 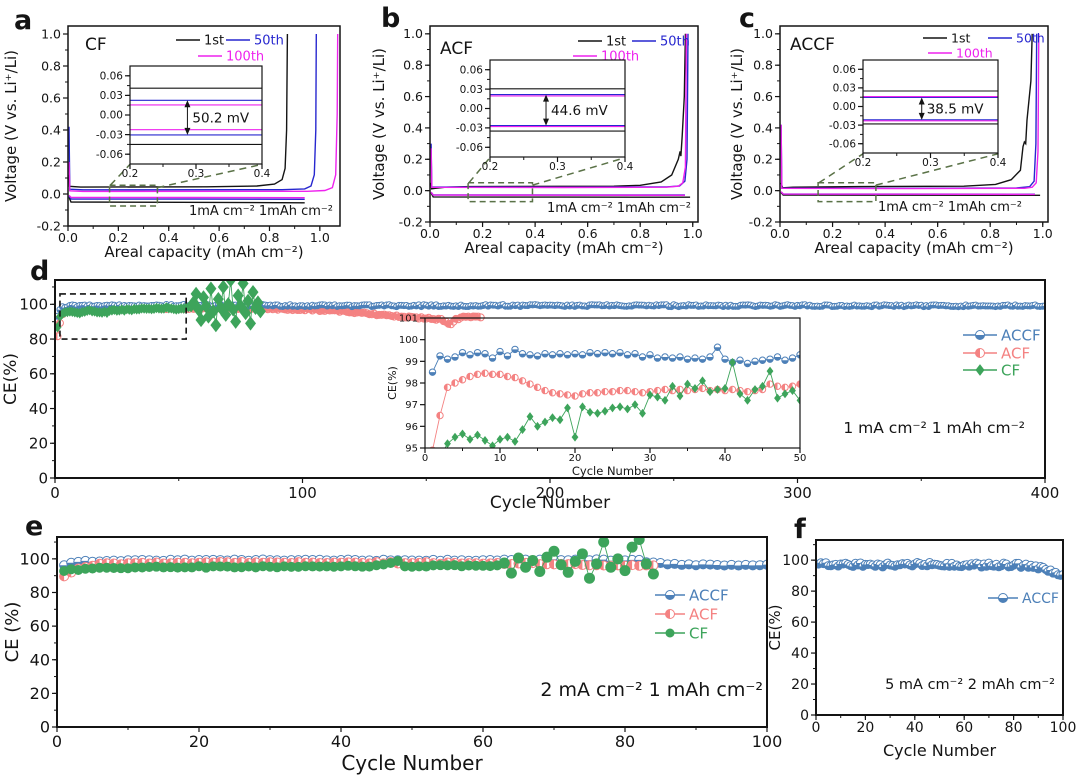 I want to click on svg-text: 5 mA cm⁻² 2 mAh cm⁻², so click(x=970, y=685).